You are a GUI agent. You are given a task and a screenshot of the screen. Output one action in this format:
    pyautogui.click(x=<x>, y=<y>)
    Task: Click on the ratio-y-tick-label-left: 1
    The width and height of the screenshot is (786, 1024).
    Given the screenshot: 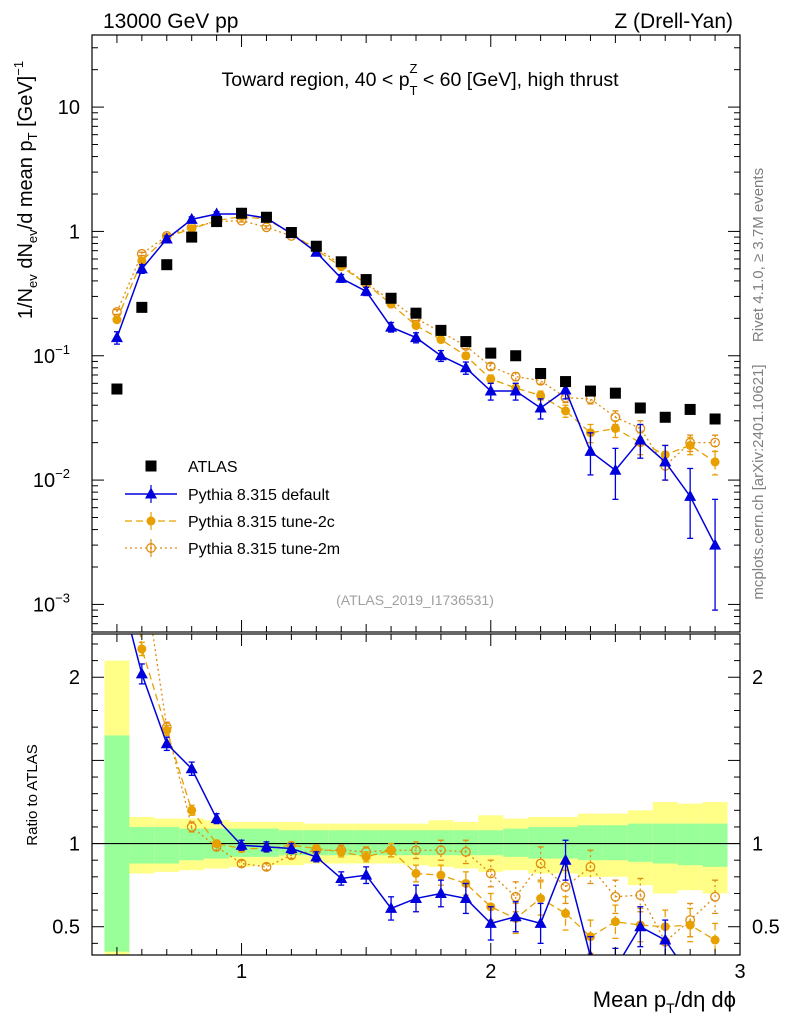 What is the action you would take?
    pyautogui.click(x=74, y=845)
    